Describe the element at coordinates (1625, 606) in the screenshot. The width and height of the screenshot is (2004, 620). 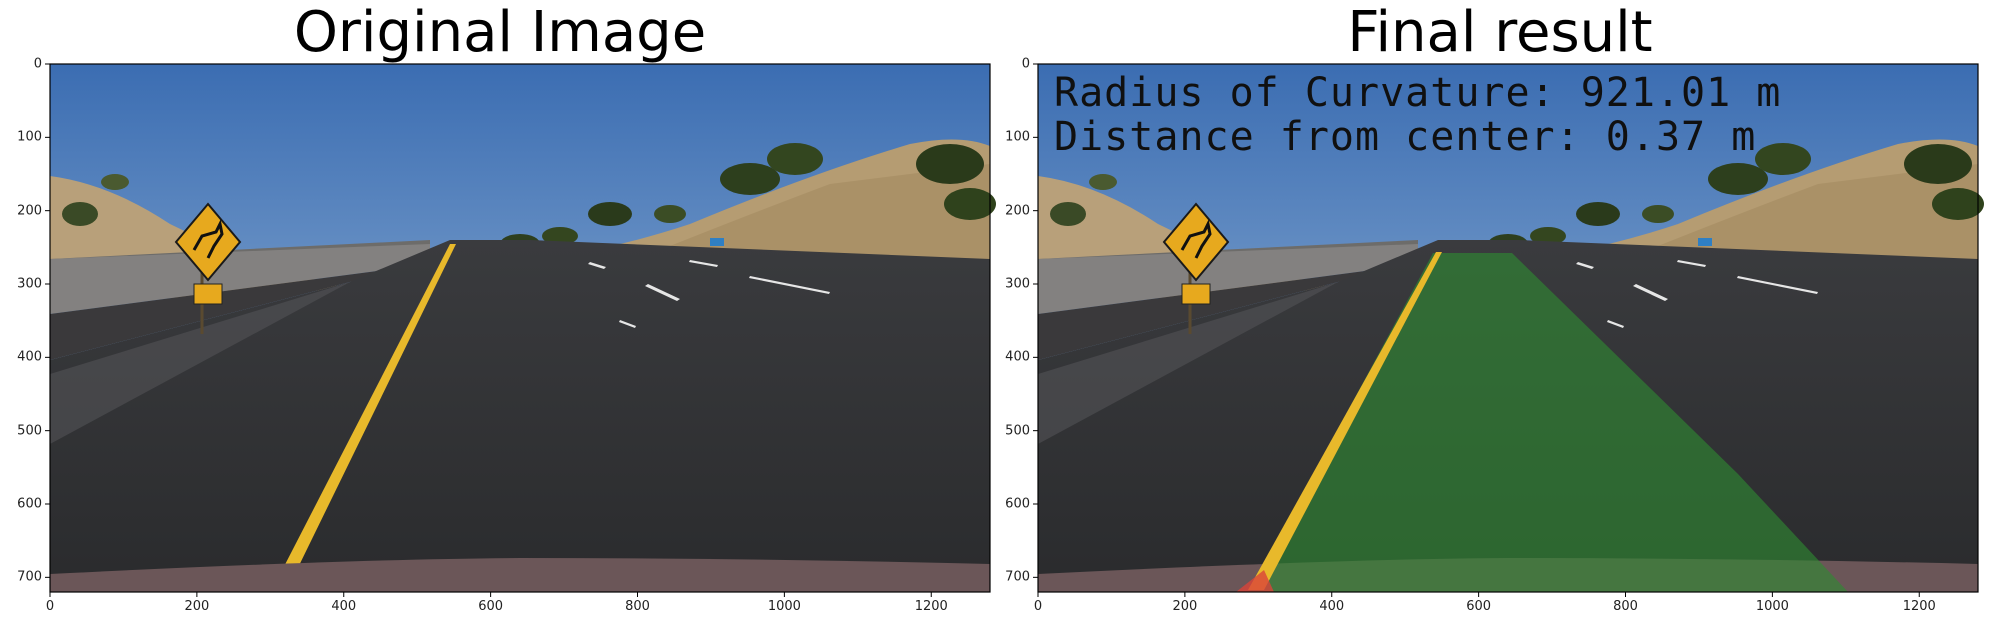
I see `x-tick-label-final-4: 800` at that location.